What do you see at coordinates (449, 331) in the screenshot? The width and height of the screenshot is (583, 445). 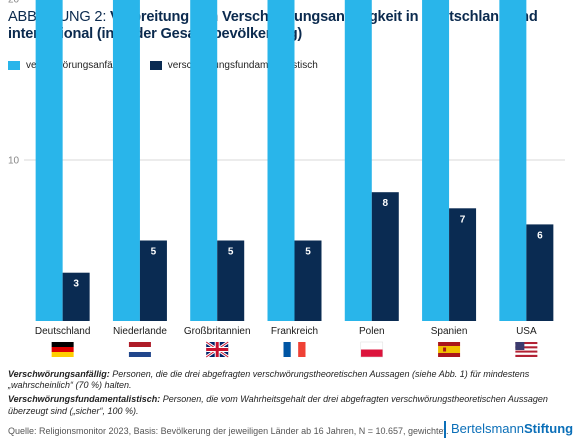 I see `x-tick-label: Spanien` at bounding box center [449, 331].